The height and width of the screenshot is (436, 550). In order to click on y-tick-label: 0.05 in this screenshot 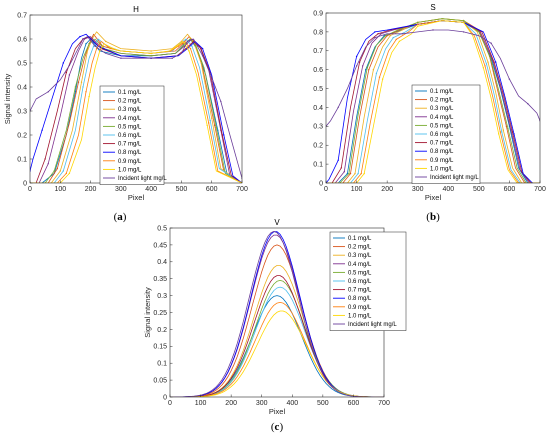, I will do `click(160, 381)`.